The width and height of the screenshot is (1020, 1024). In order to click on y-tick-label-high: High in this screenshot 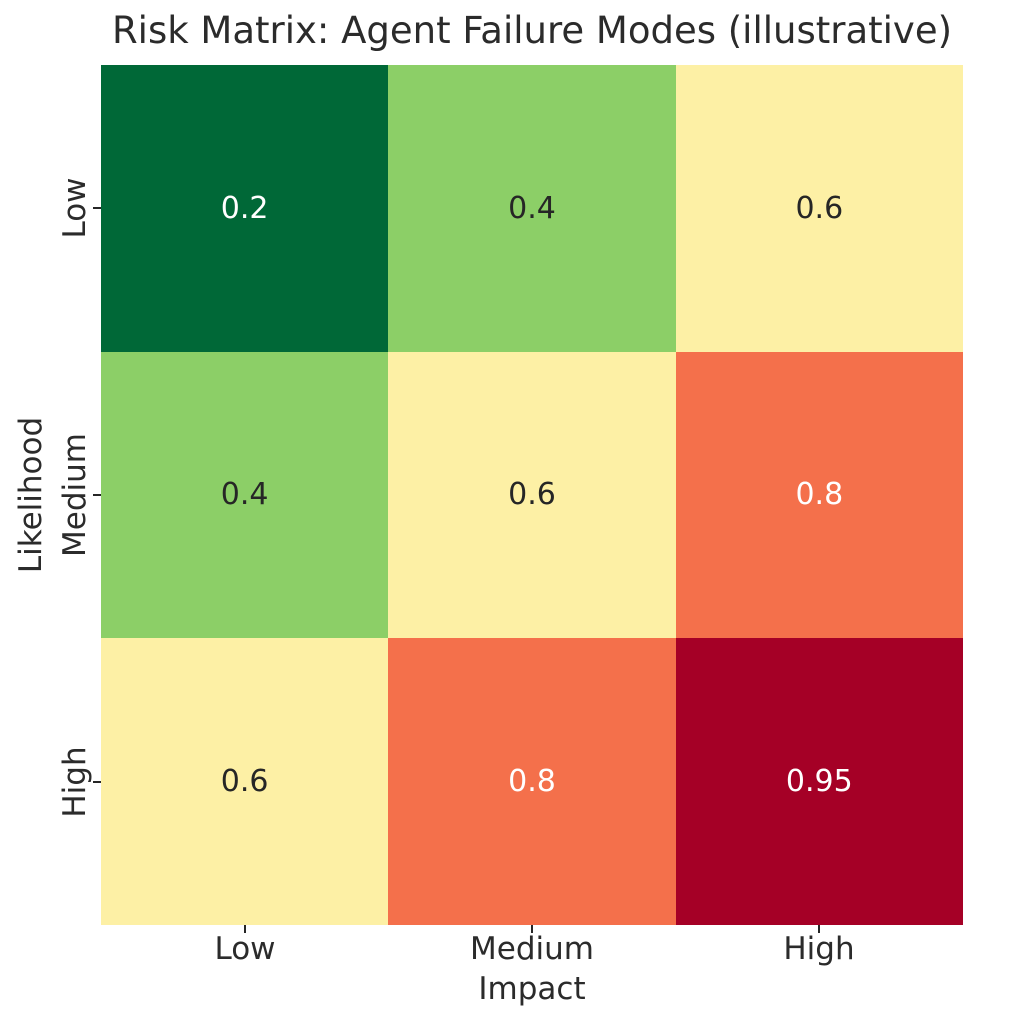, I will do `click(75, 782)`.